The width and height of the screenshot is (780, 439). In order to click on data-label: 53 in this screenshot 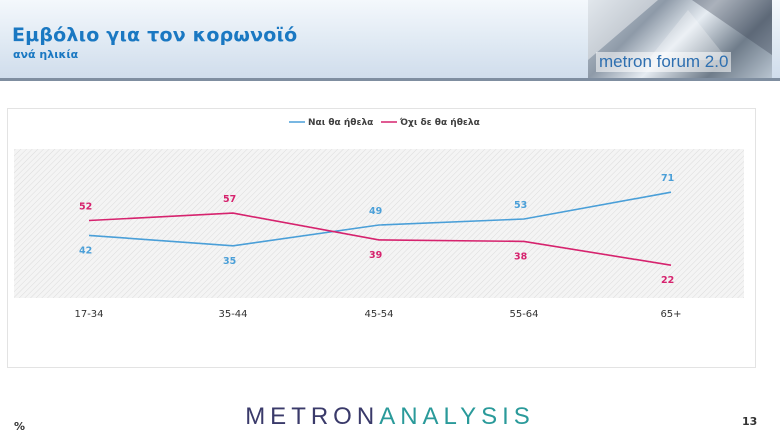, I will do `click(520, 205)`.